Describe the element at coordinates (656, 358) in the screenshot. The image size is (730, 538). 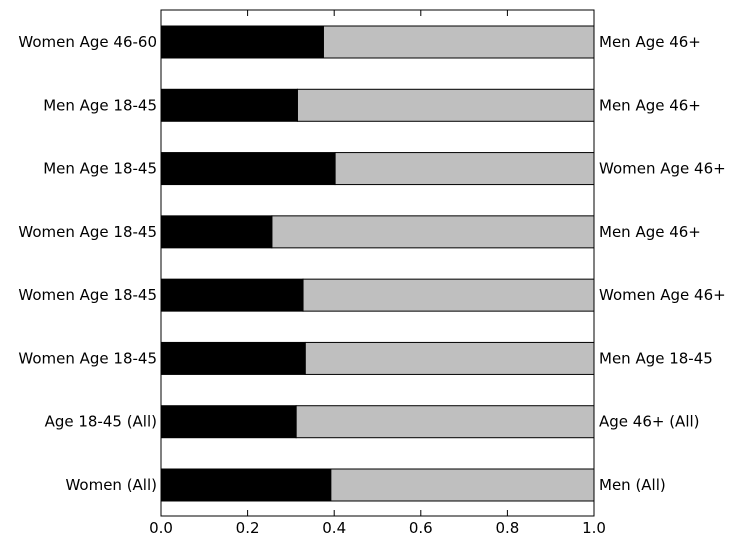
I see `right-category-label: Men Age 18-45` at that location.